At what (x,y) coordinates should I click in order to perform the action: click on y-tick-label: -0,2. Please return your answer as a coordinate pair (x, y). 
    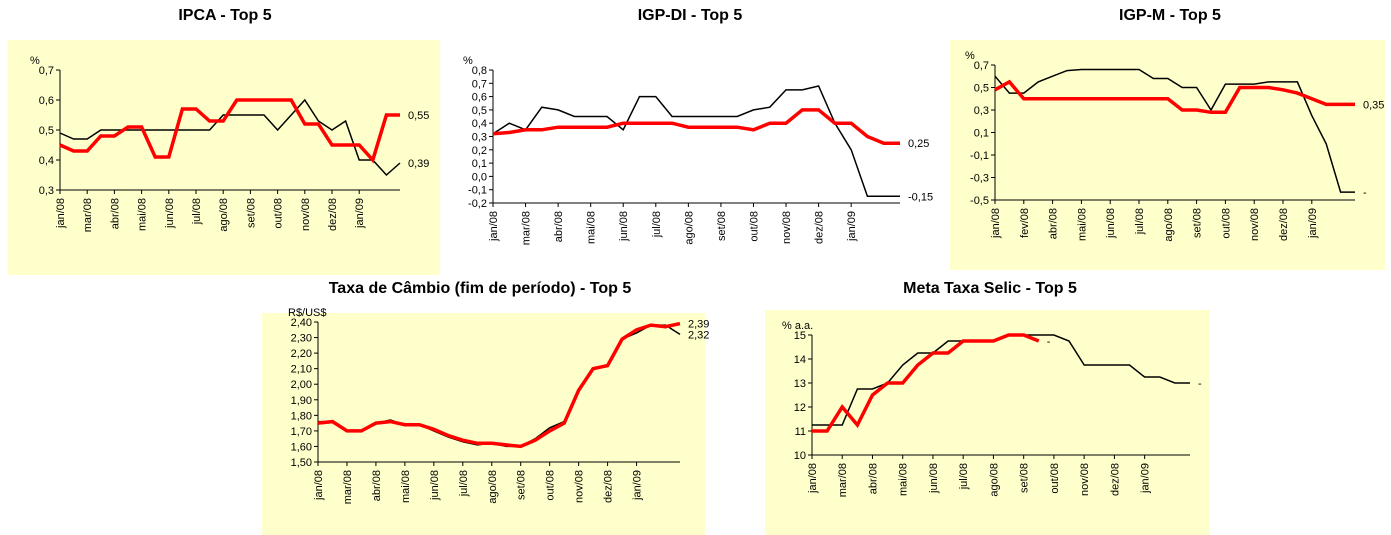
    Looking at the image, I should click on (477, 204).